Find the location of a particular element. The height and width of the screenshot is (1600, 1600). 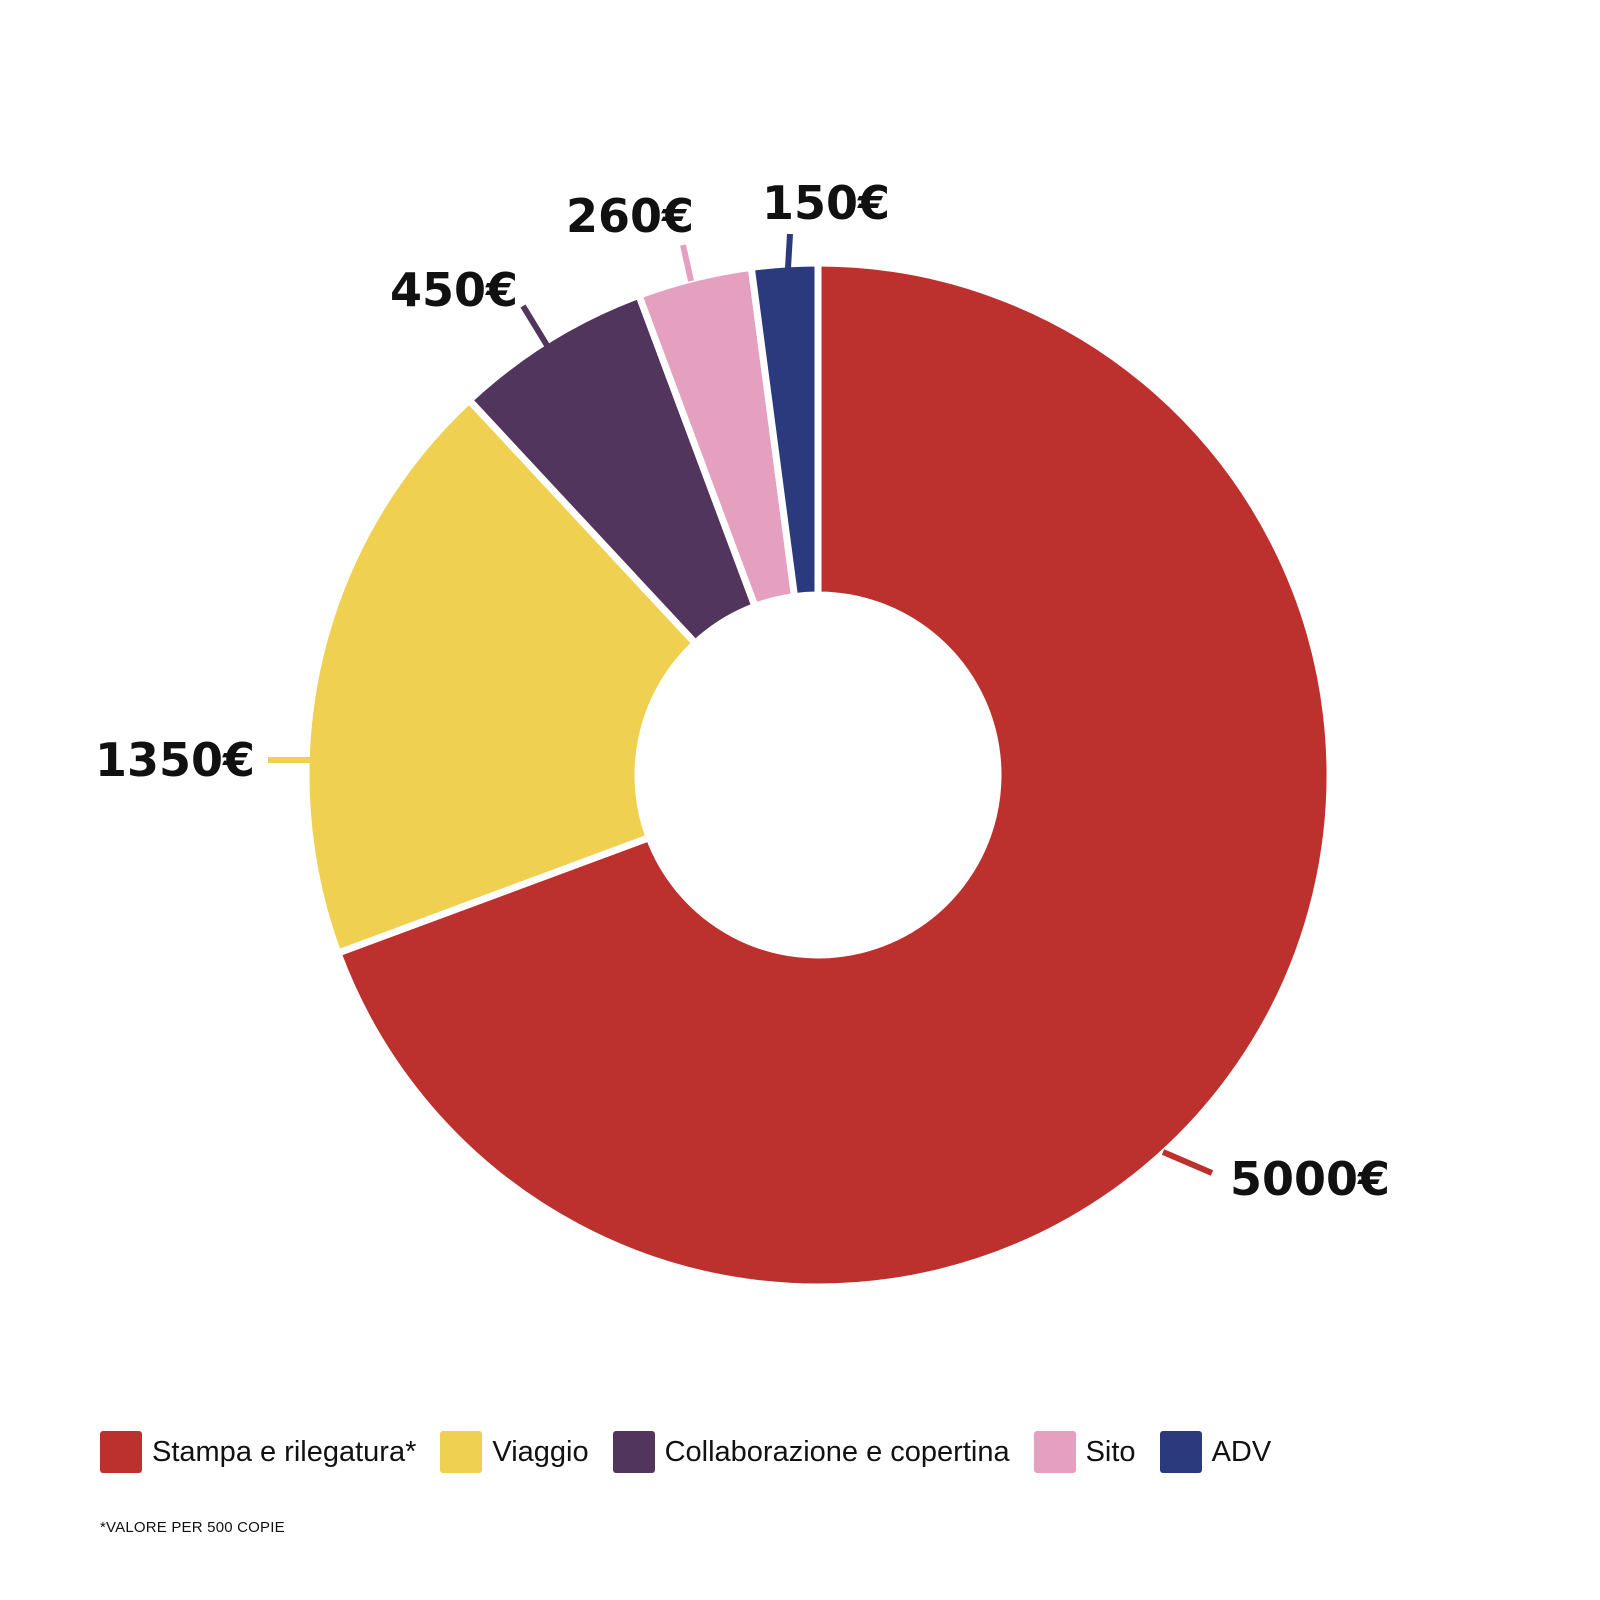

footnote: *VALORE PER 500 COPIE is located at coordinates (192, 1527).